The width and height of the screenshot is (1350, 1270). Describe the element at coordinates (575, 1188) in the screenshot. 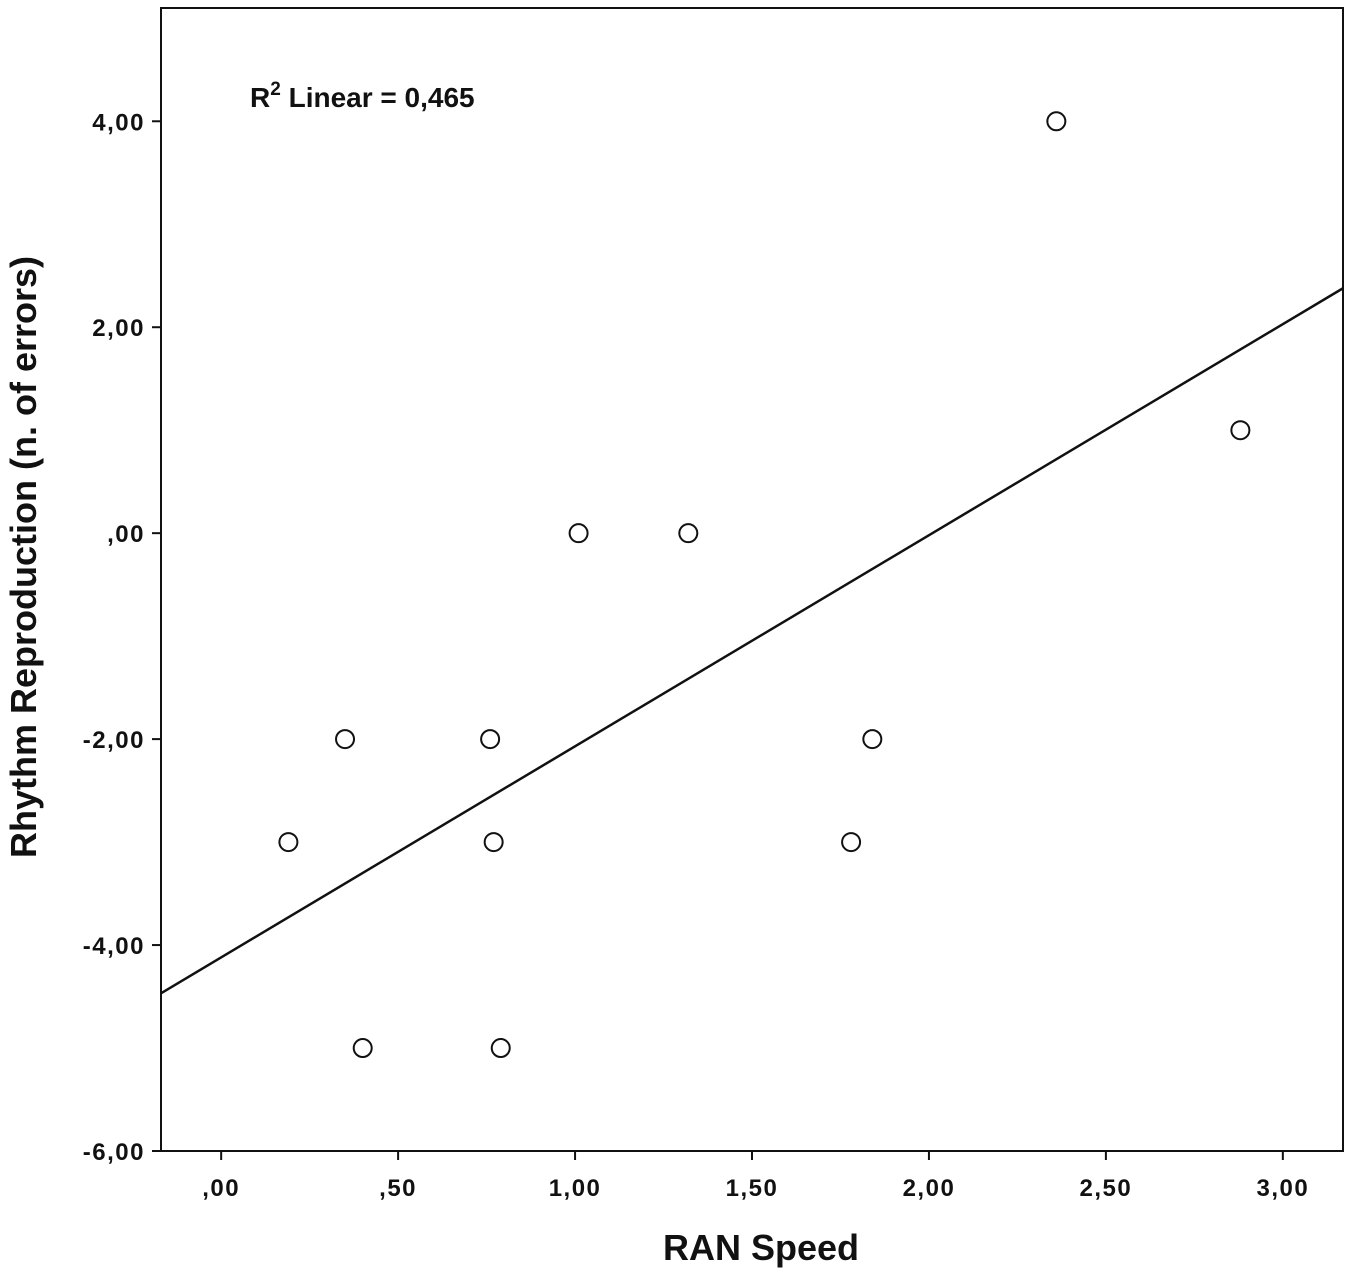

I see `x-tick-label: 1,00` at that location.